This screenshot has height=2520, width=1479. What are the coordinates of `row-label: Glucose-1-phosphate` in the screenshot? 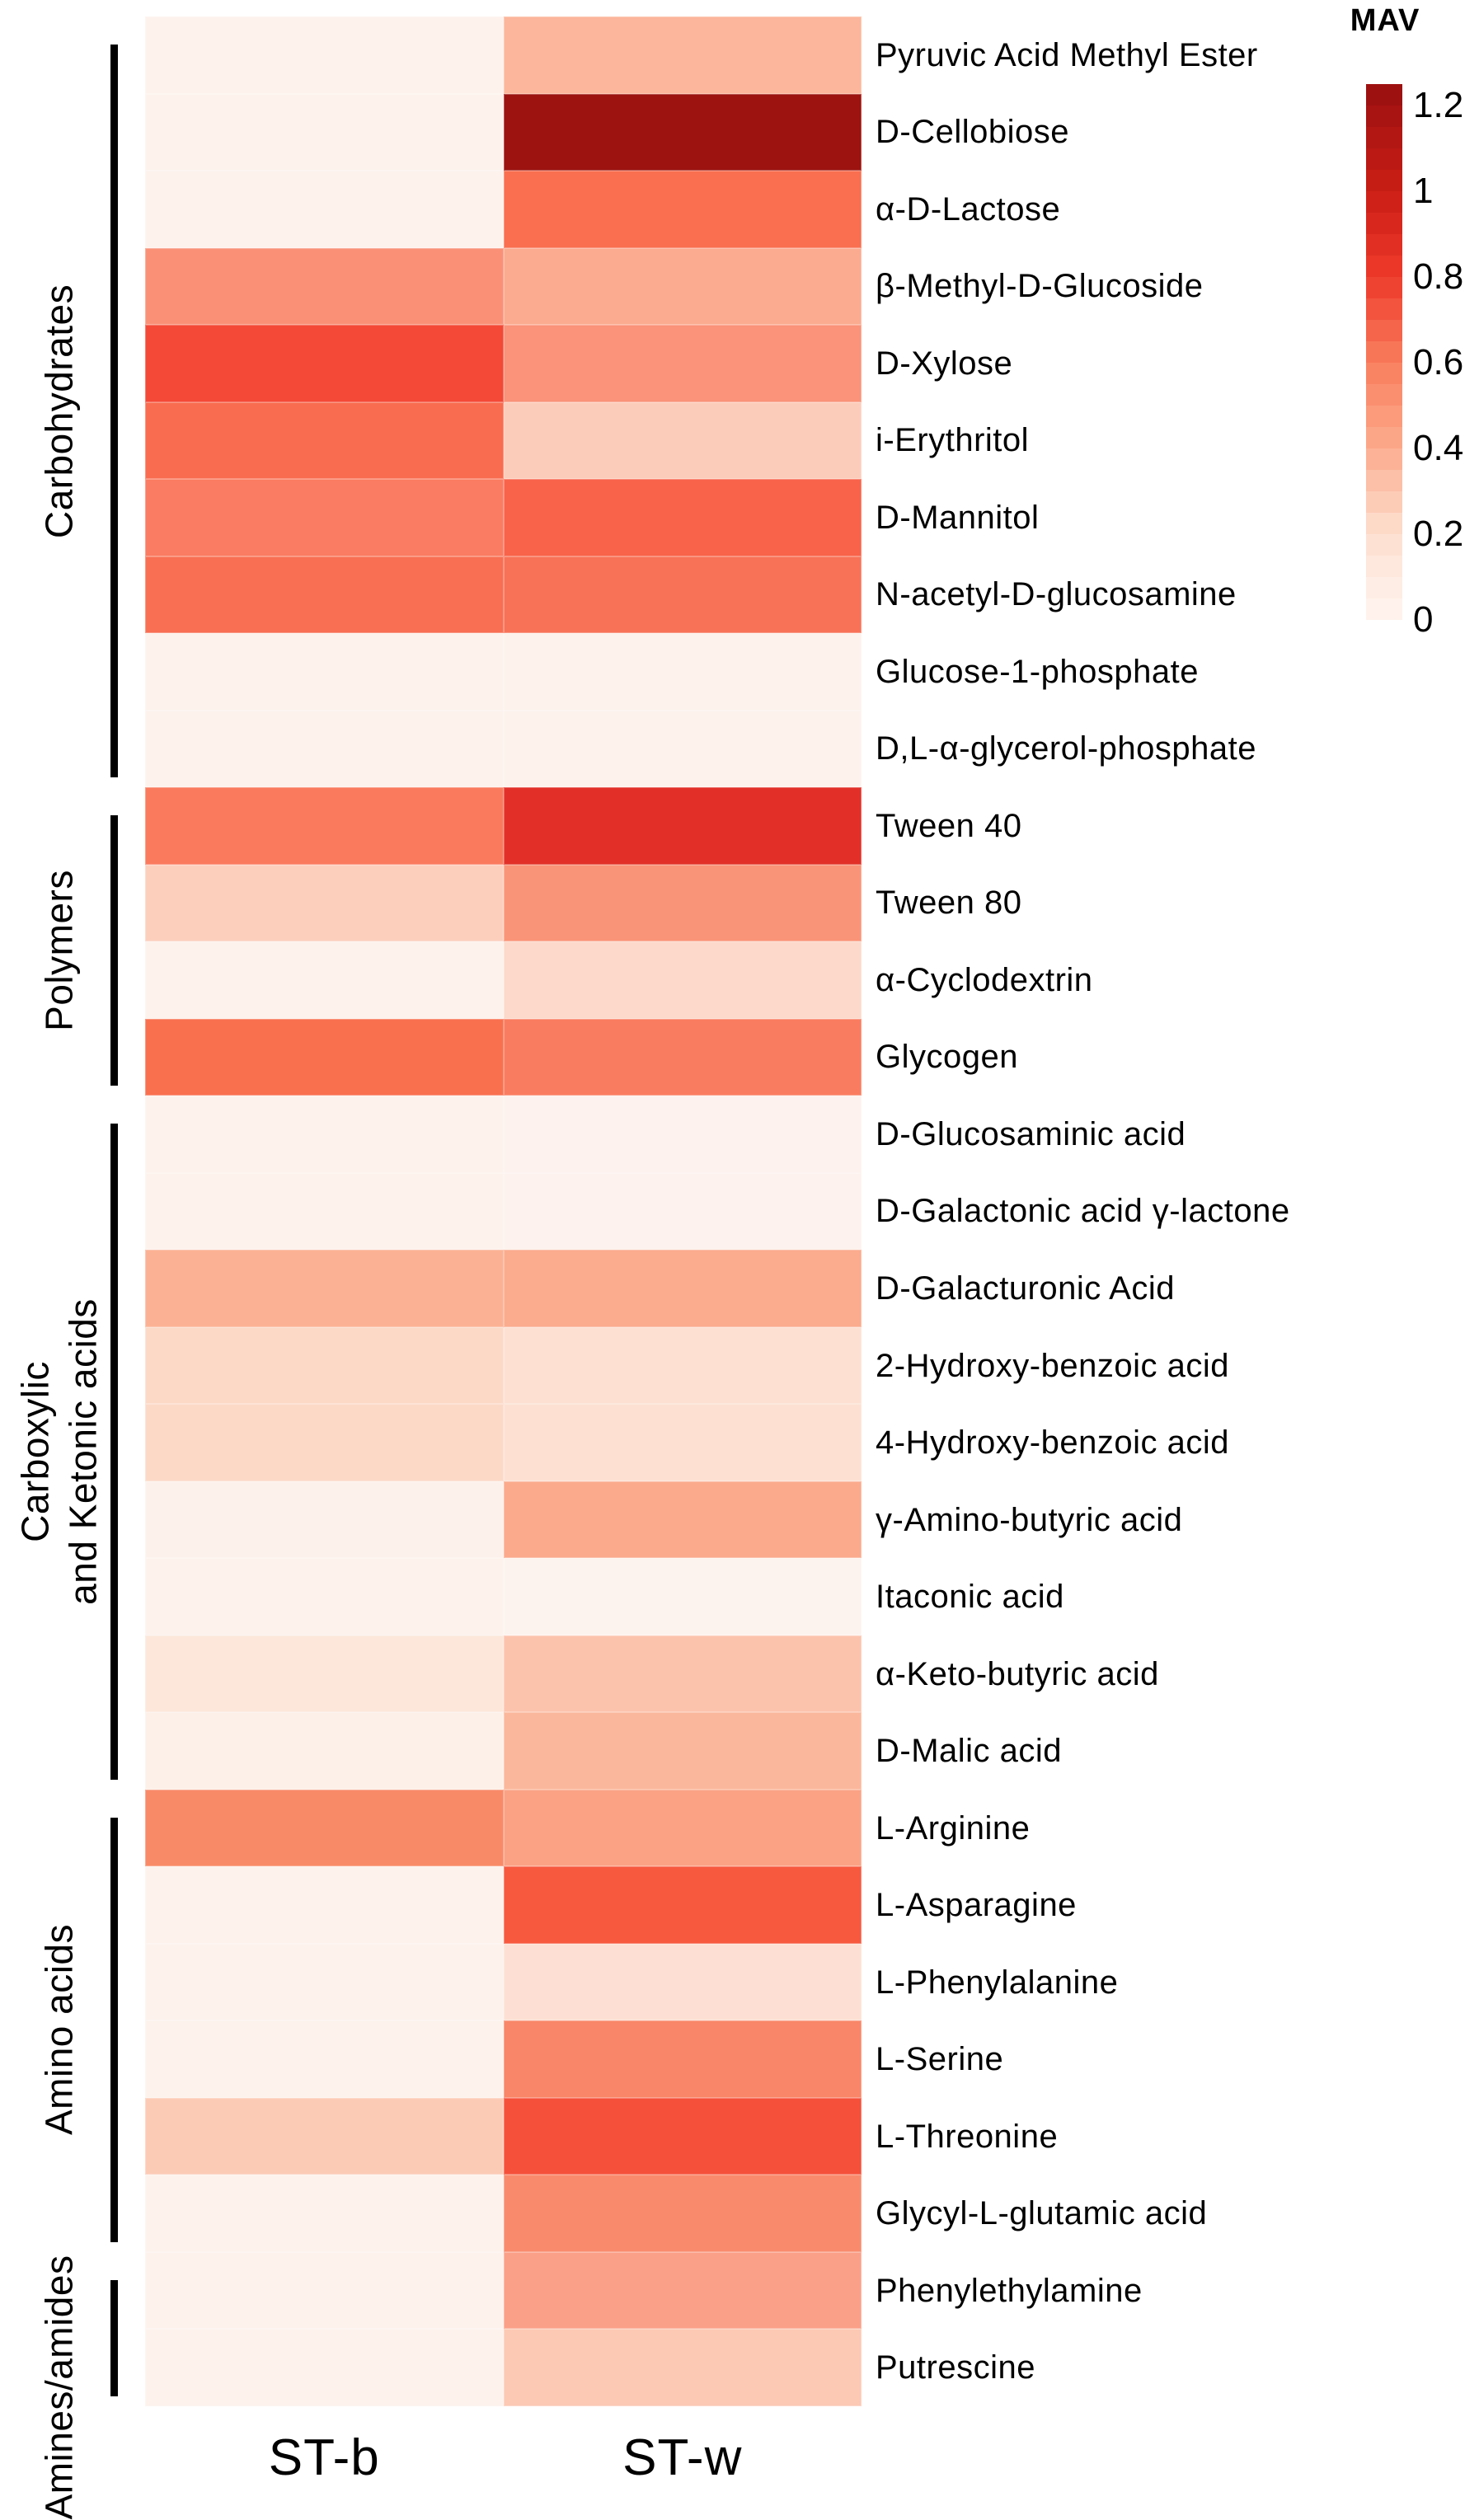 It's located at (1037, 671).